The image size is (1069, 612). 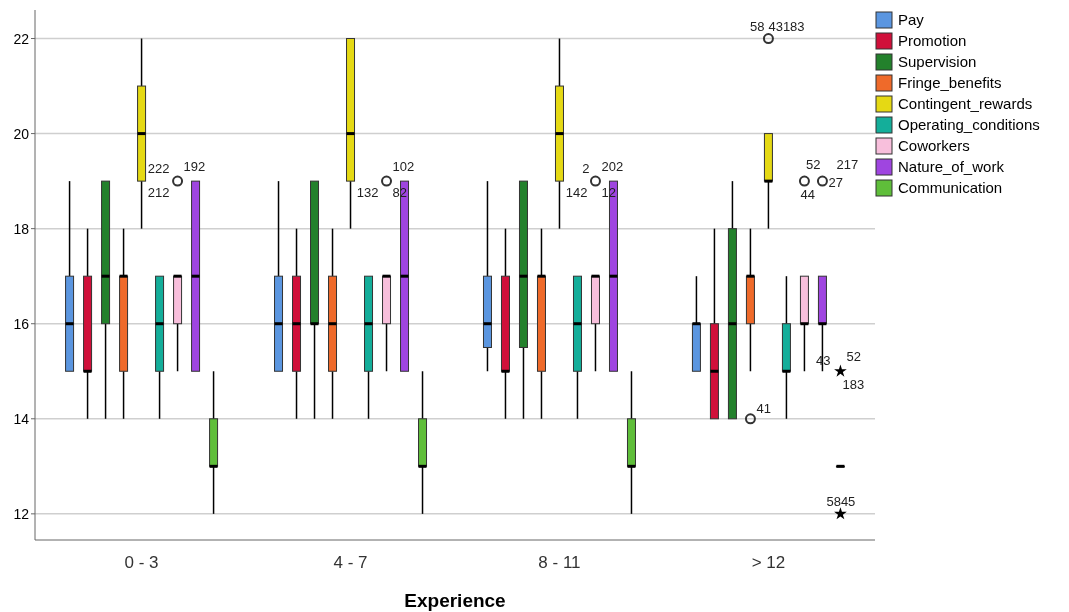 What do you see at coordinates (21, 133) in the screenshot?
I see `y-tick-label: 20` at bounding box center [21, 133].